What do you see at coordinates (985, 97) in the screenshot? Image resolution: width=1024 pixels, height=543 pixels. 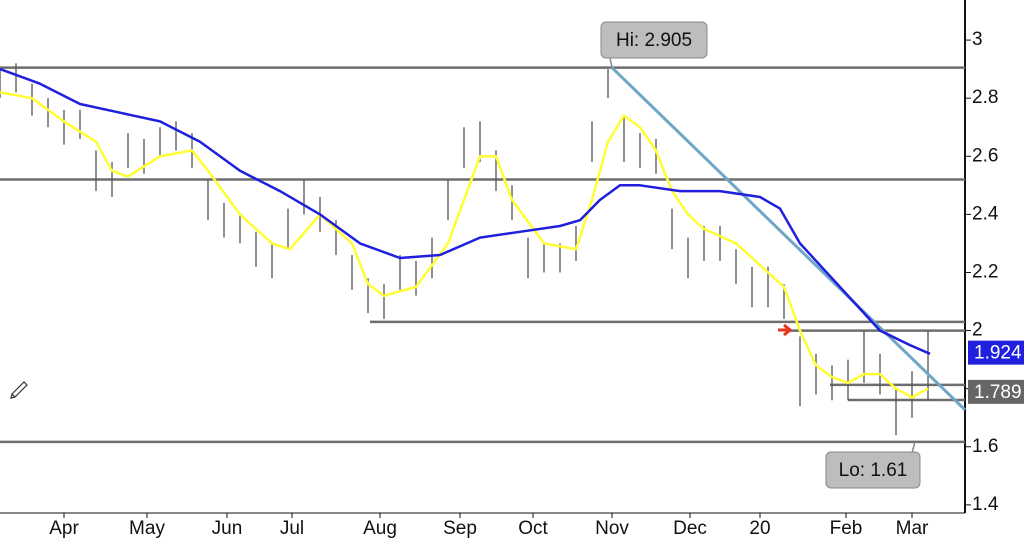 I see `y-tick-label: 2.8` at bounding box center [985, 97].